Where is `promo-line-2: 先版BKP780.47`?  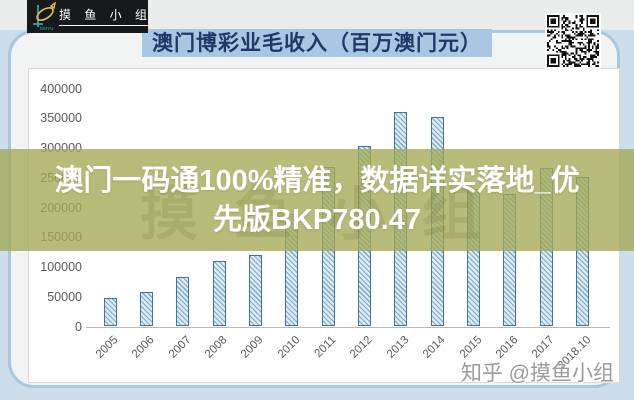
promo-line-2: 先版BKP780.47 is located at coordinates (317, 220).